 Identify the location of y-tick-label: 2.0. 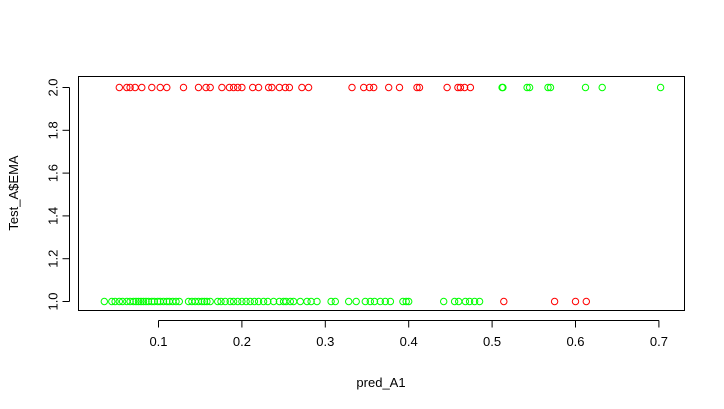
(53, 87).